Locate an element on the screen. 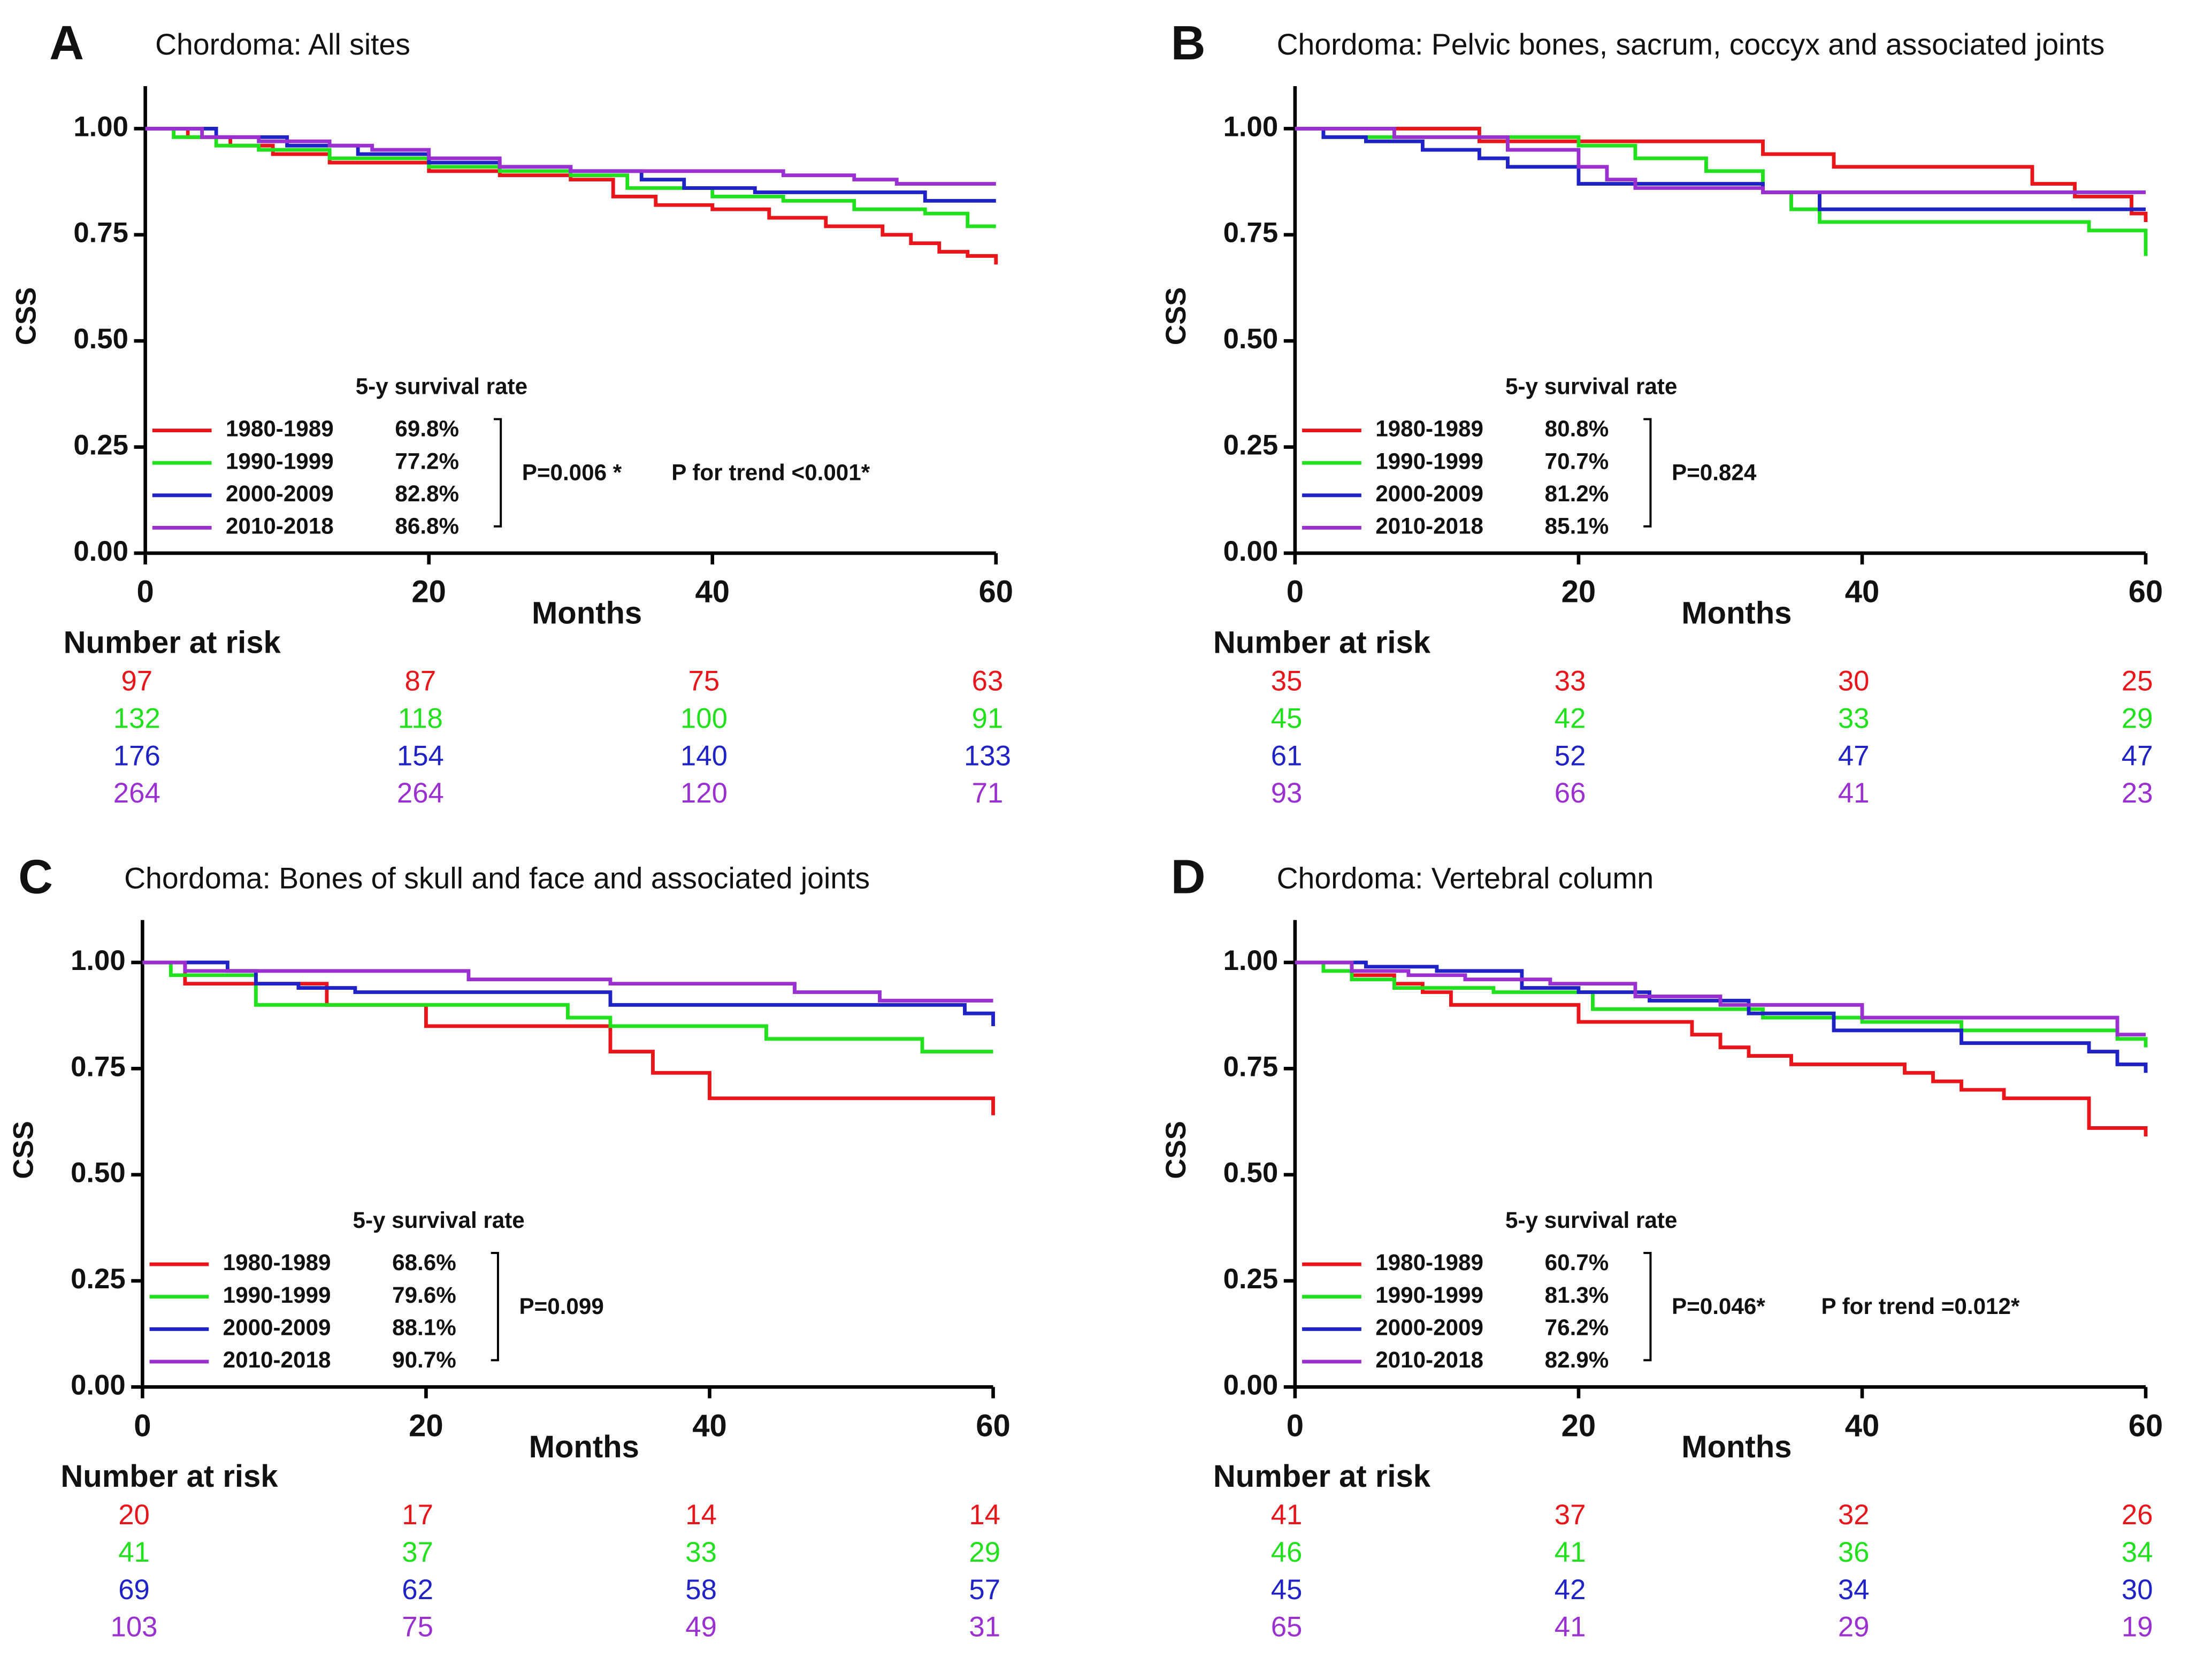 This screenshot has height=1658, width=2212. survival-rate: 80.8% is located at coordinates (1577, 428).